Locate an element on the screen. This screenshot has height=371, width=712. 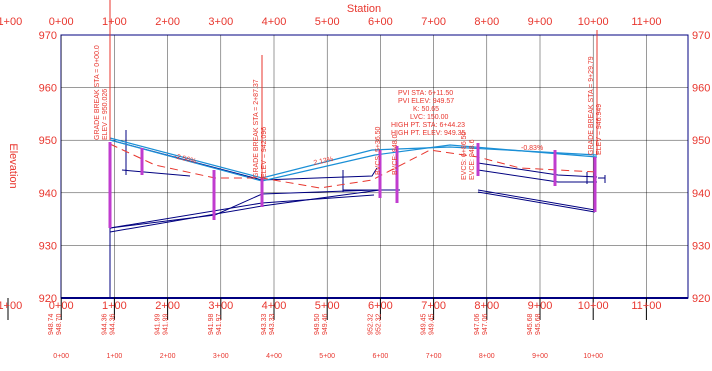
station-tick-top: 3+00 is located at coordinates (220, 22).